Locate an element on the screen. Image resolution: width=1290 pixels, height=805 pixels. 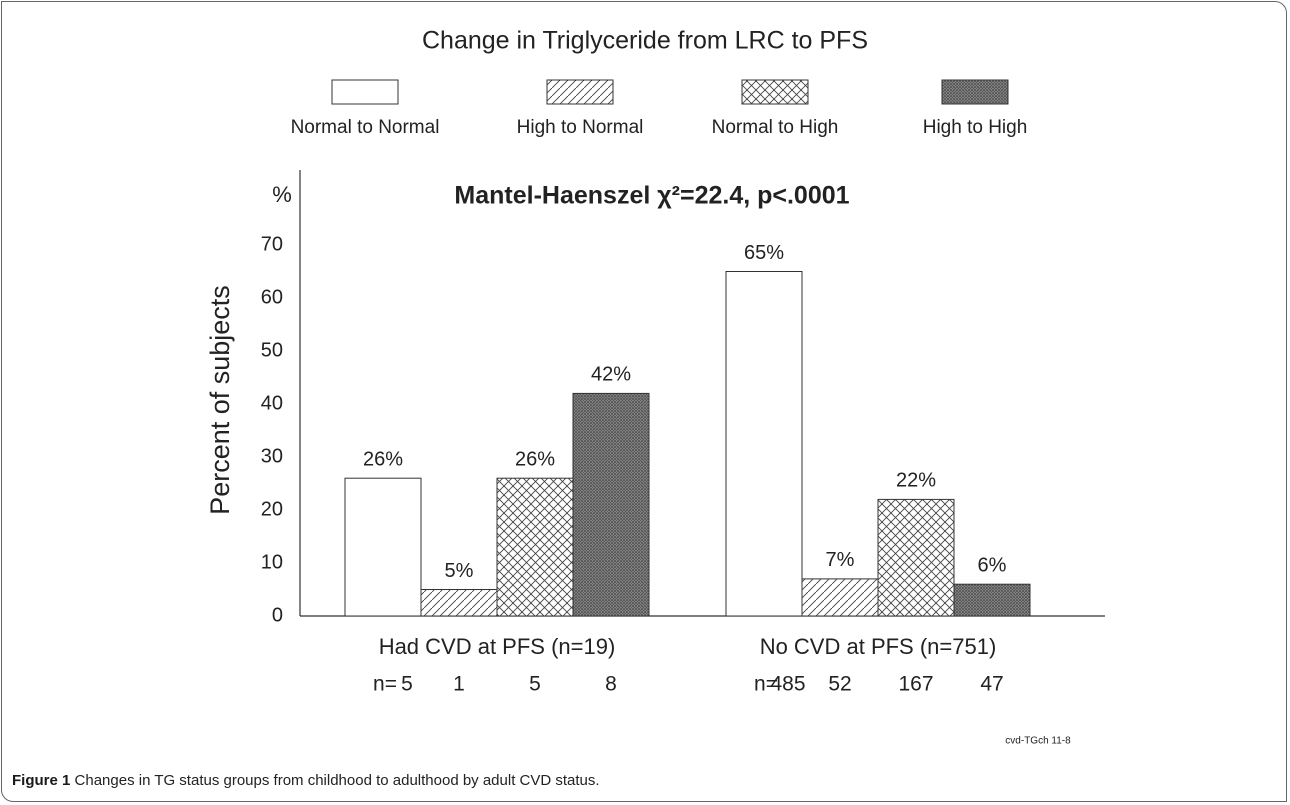
y-tick-label: 0 is located at coordinates (277, 615).